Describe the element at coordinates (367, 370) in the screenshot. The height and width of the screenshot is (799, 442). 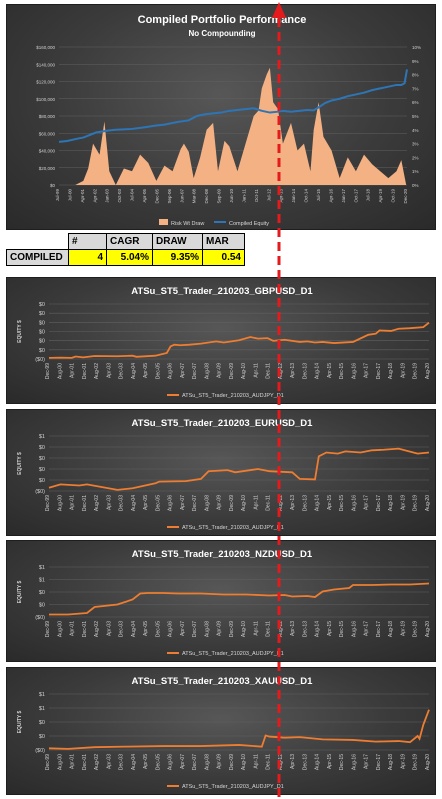
I see `sub-x-tick: Apr-17` at that location.